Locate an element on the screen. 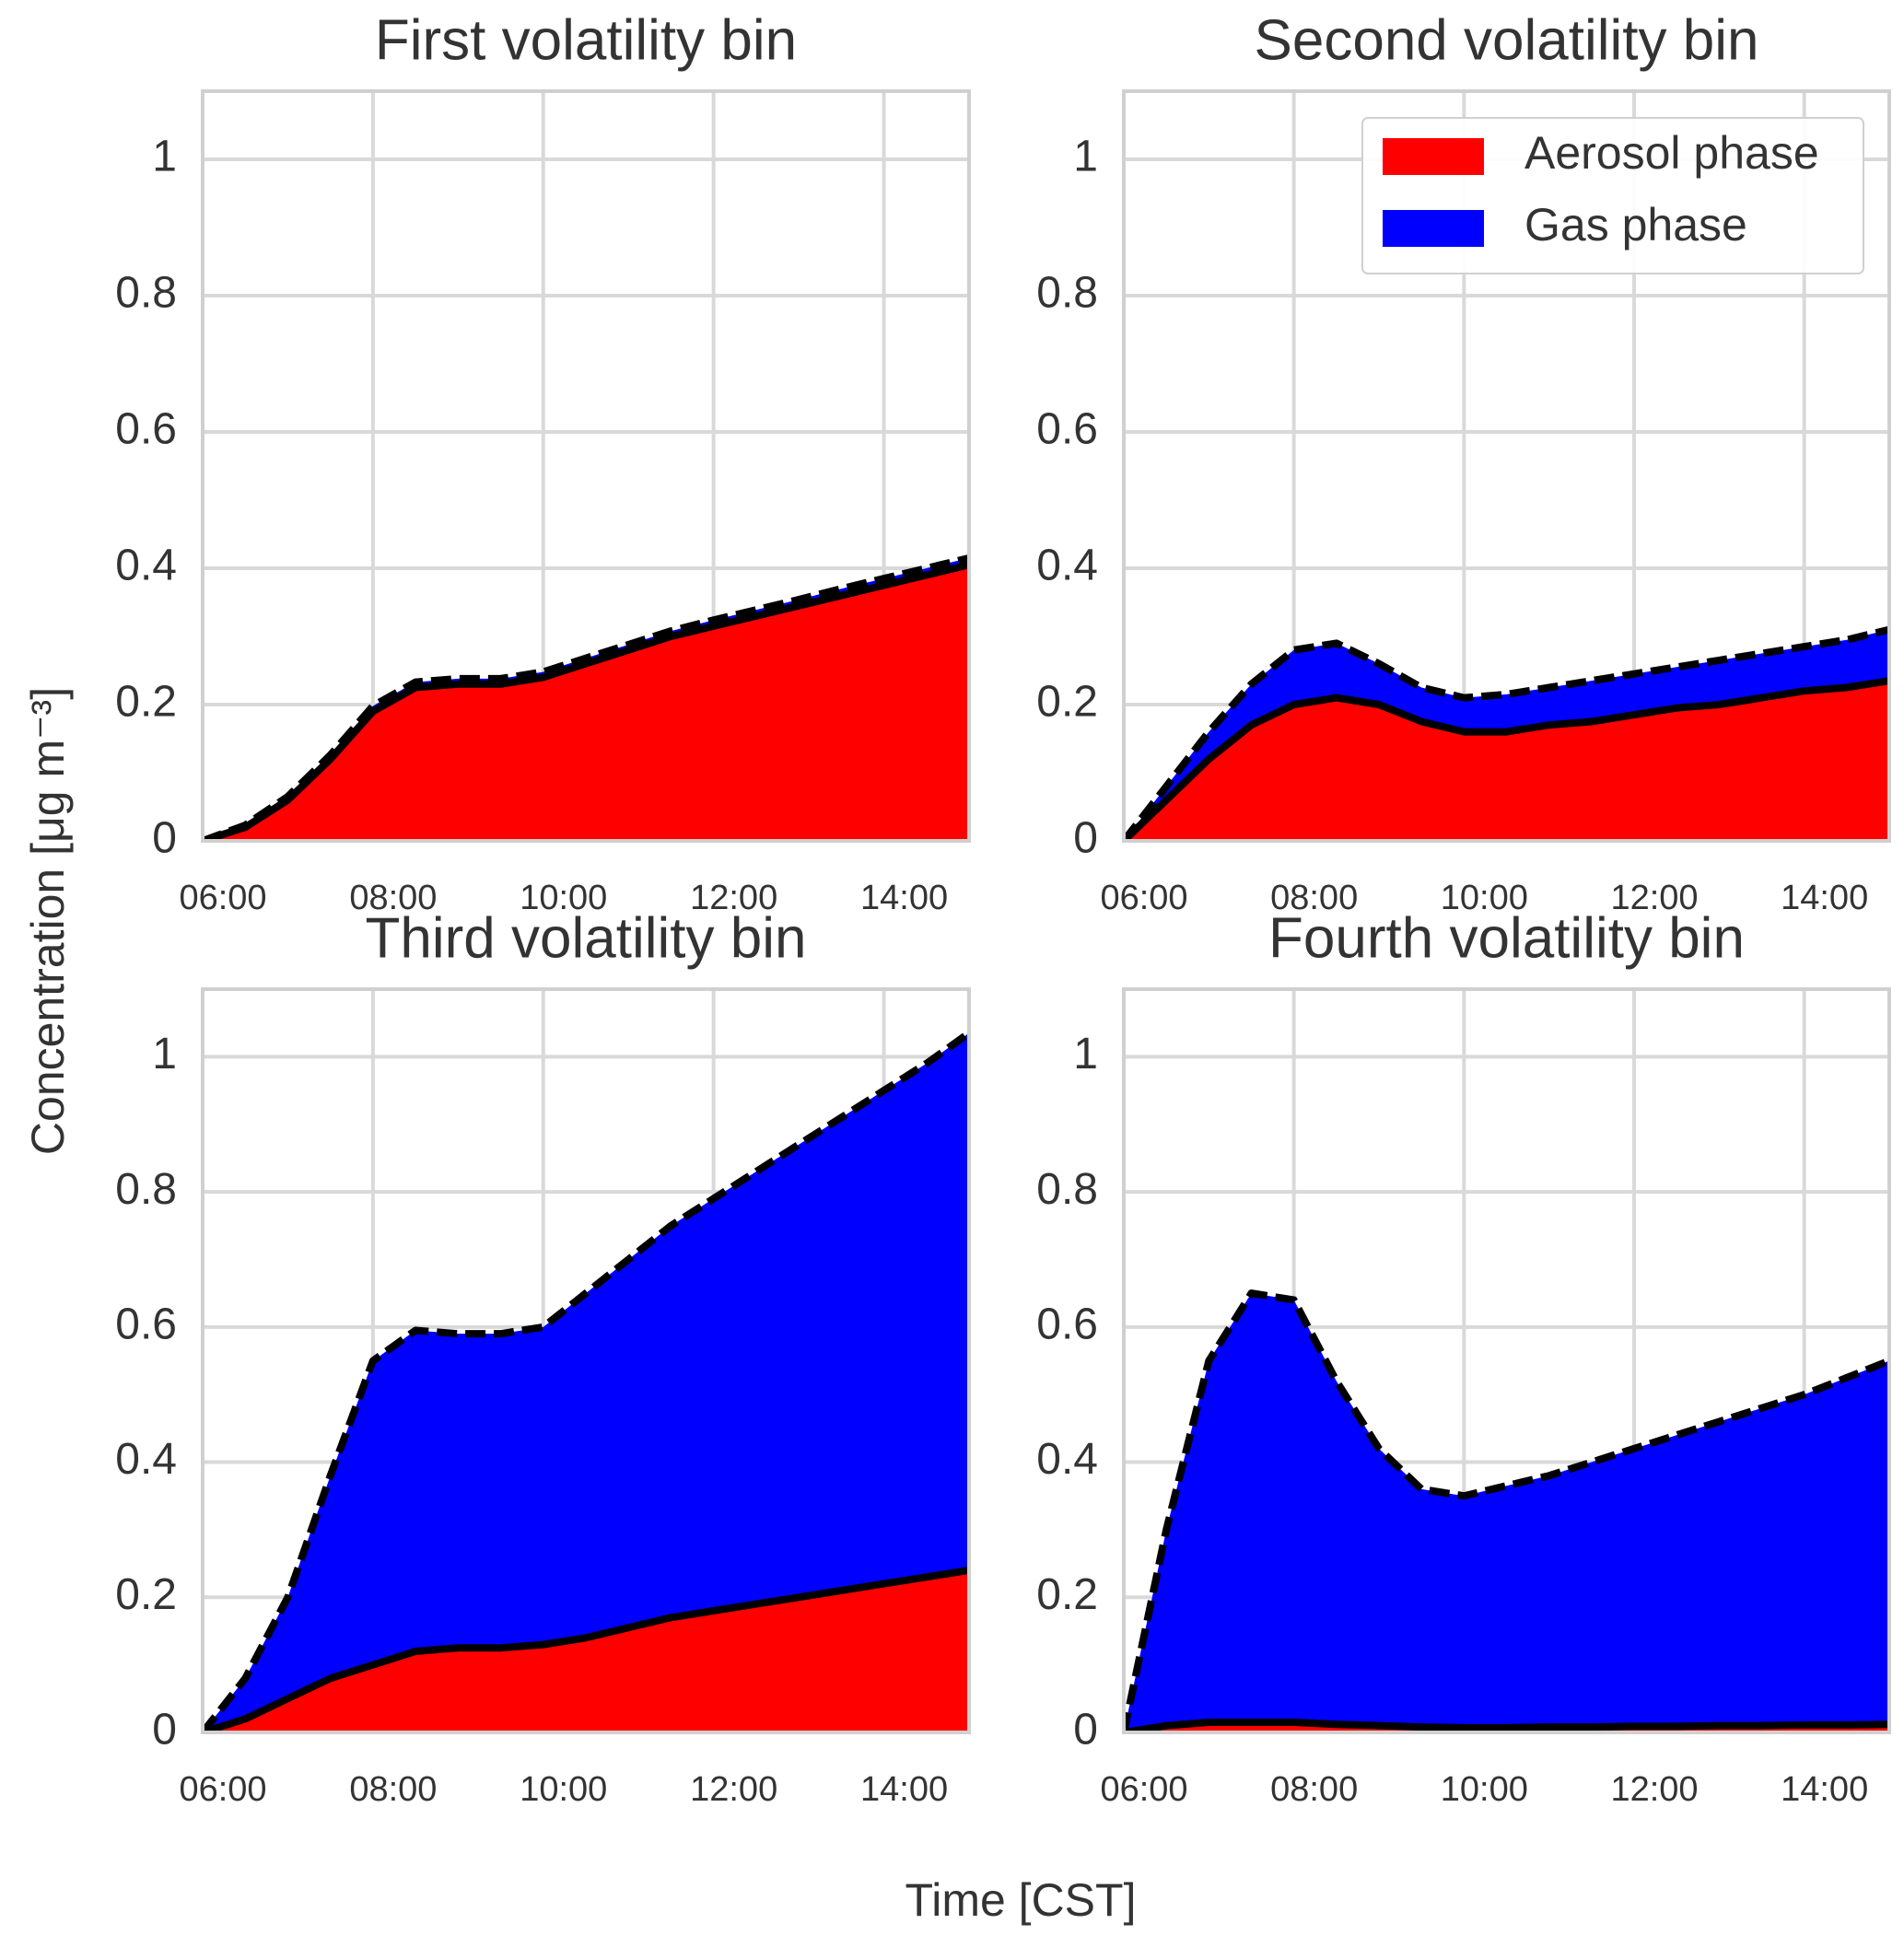 The height and width of the screenshot is (1947, 1904). chart-title: Third volatility bin is located at coordinates (586, 938).